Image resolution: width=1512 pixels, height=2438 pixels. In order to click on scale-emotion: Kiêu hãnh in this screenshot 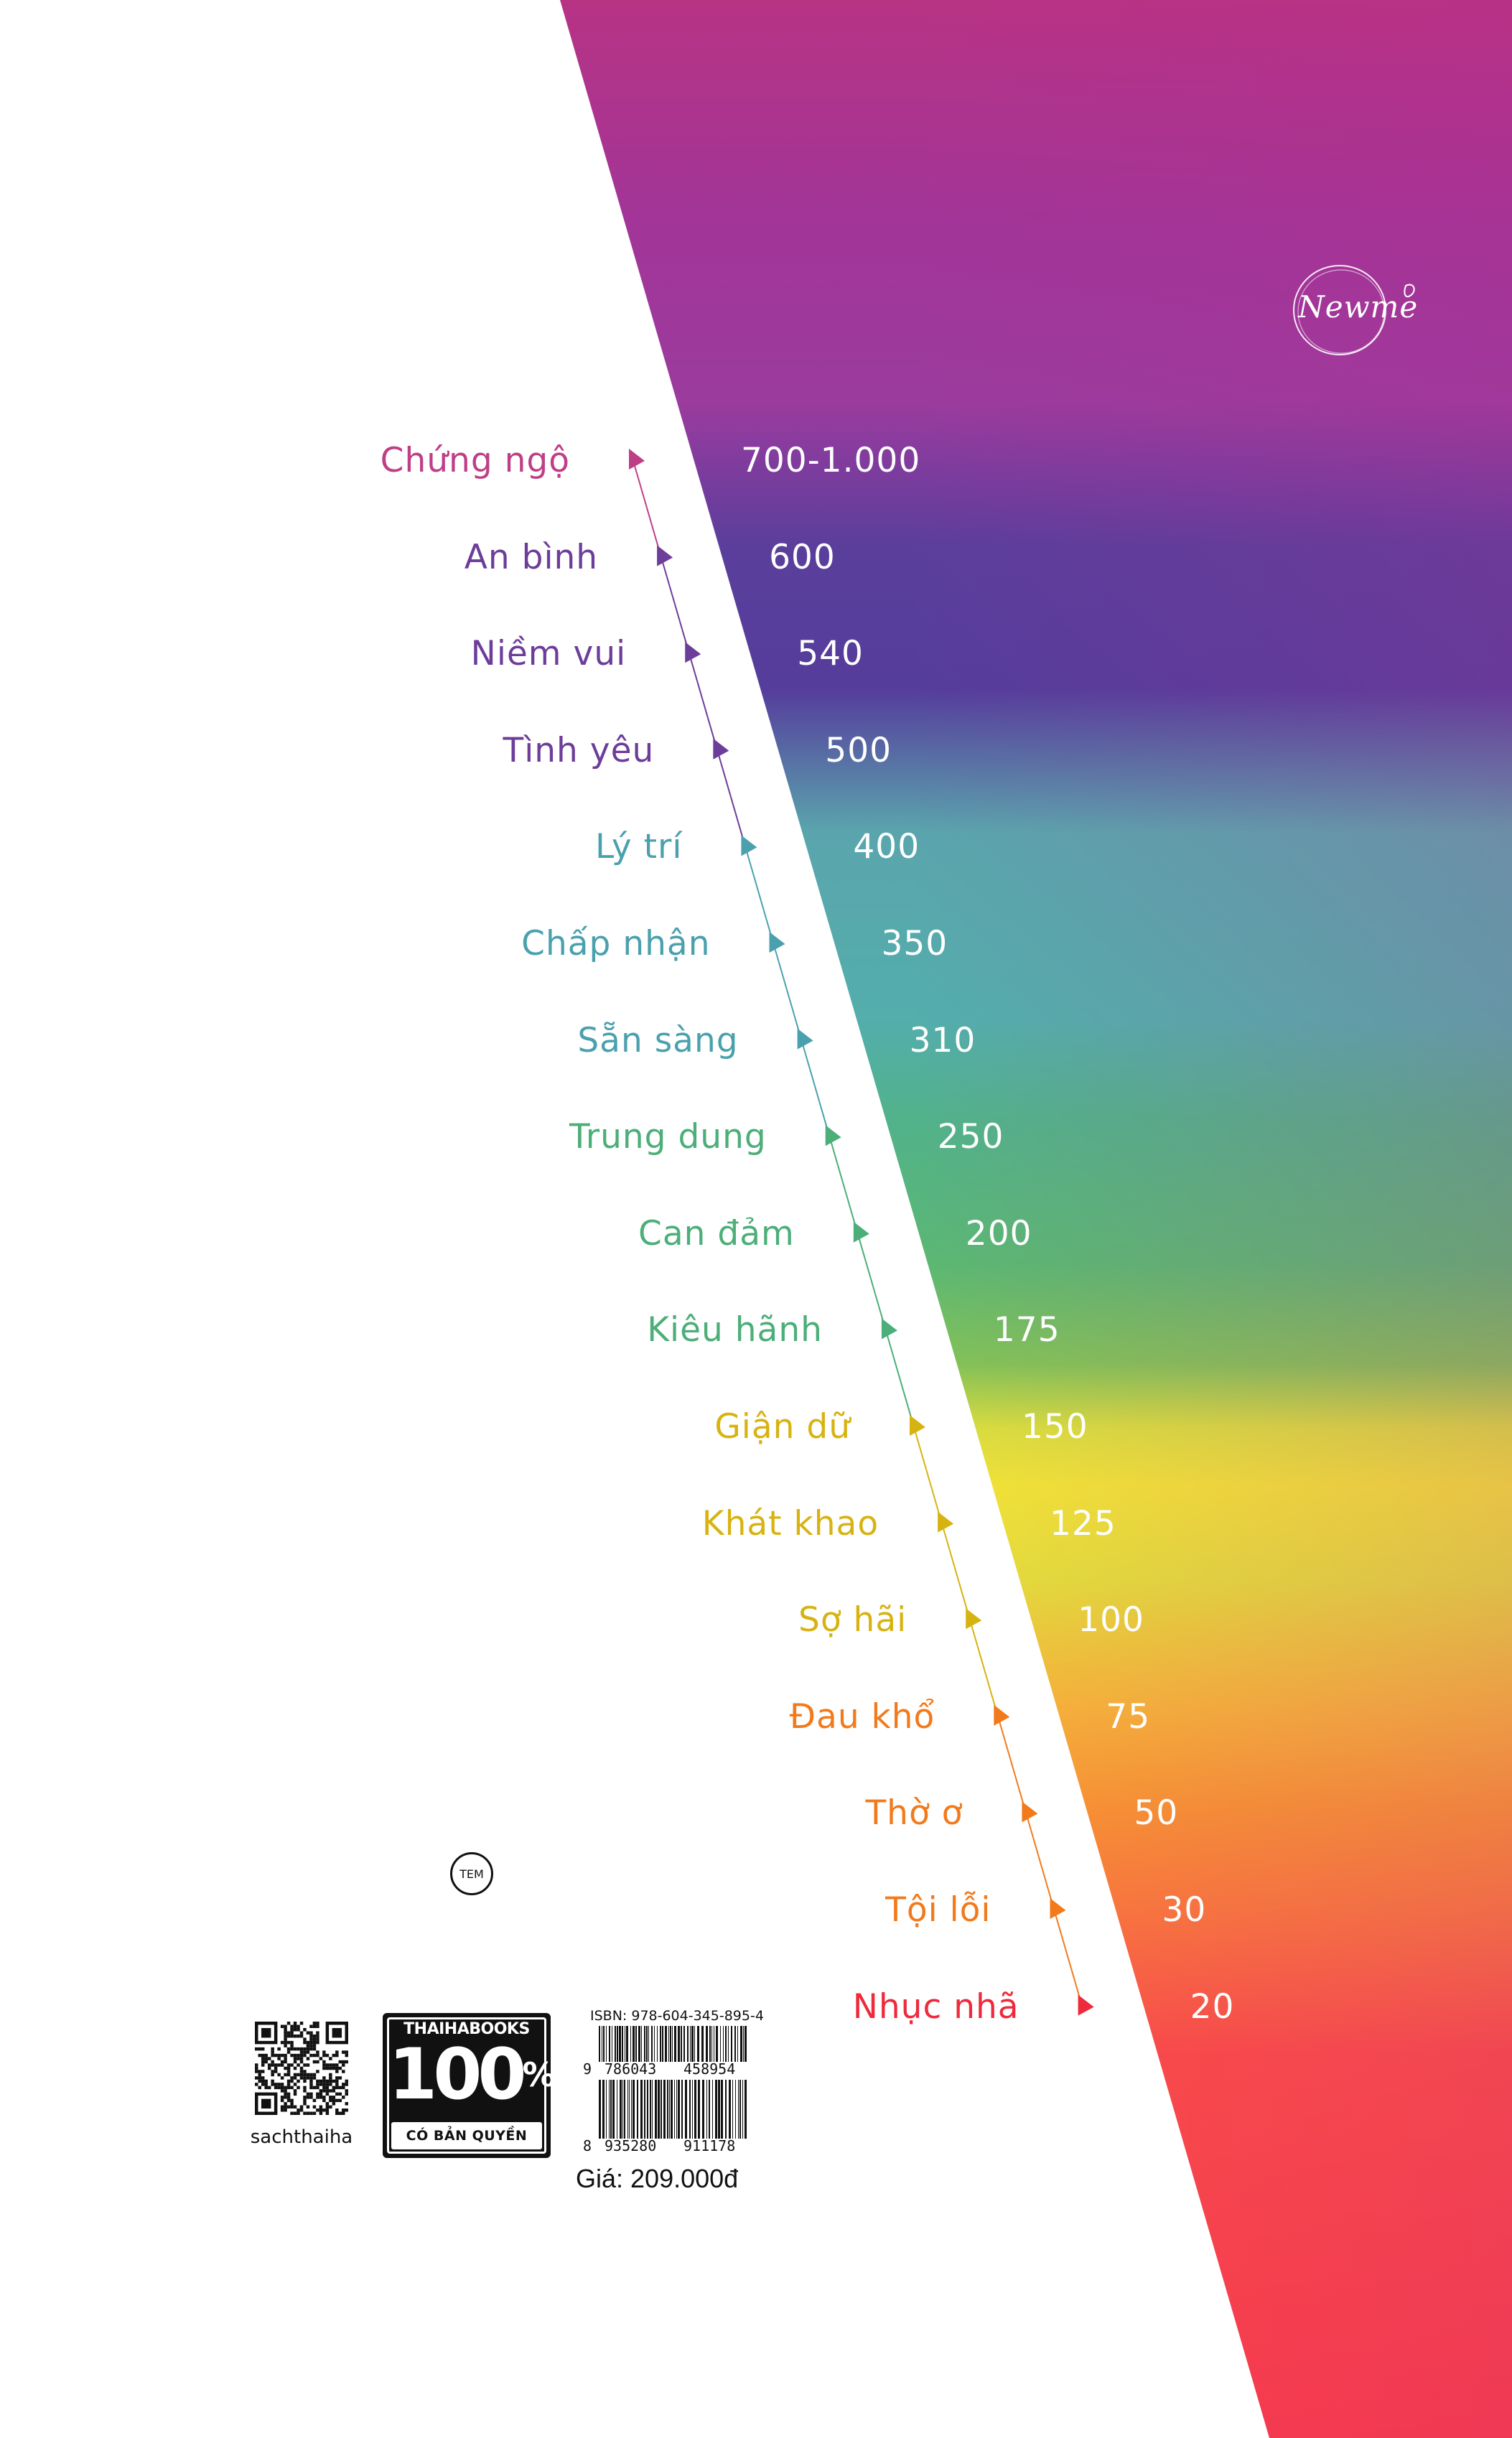, I will do `click(735, 1330)`.